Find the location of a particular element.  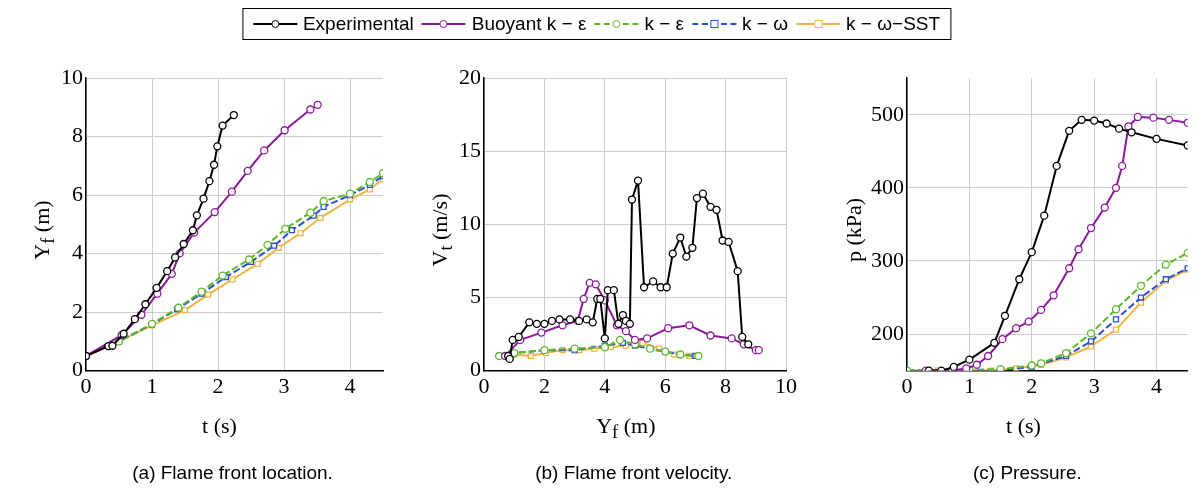

y-tick-label: 4 is located at coordinates (77, 252).